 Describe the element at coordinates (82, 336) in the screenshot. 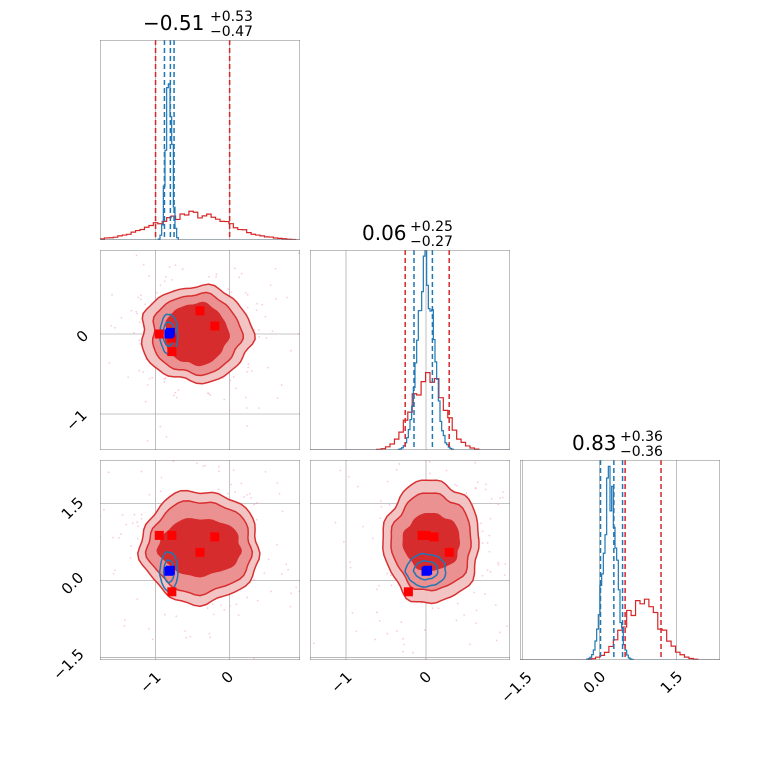

I see `ytick-p1-0: 0` at that location.